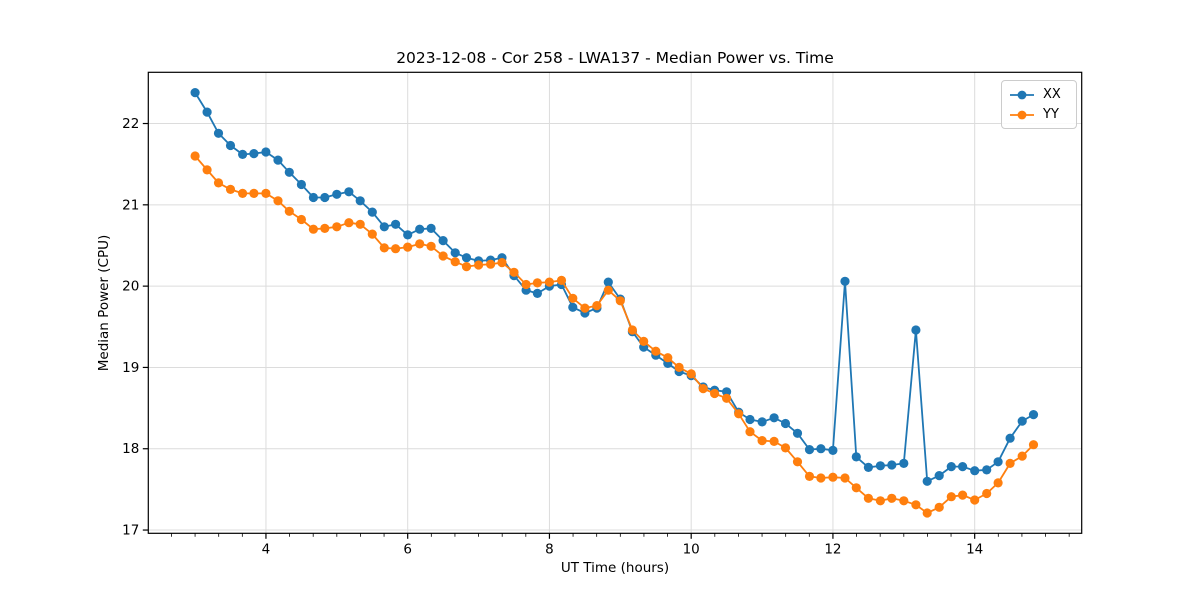  I want to click on legend-sample-yy-icon, so click(1022, 114).